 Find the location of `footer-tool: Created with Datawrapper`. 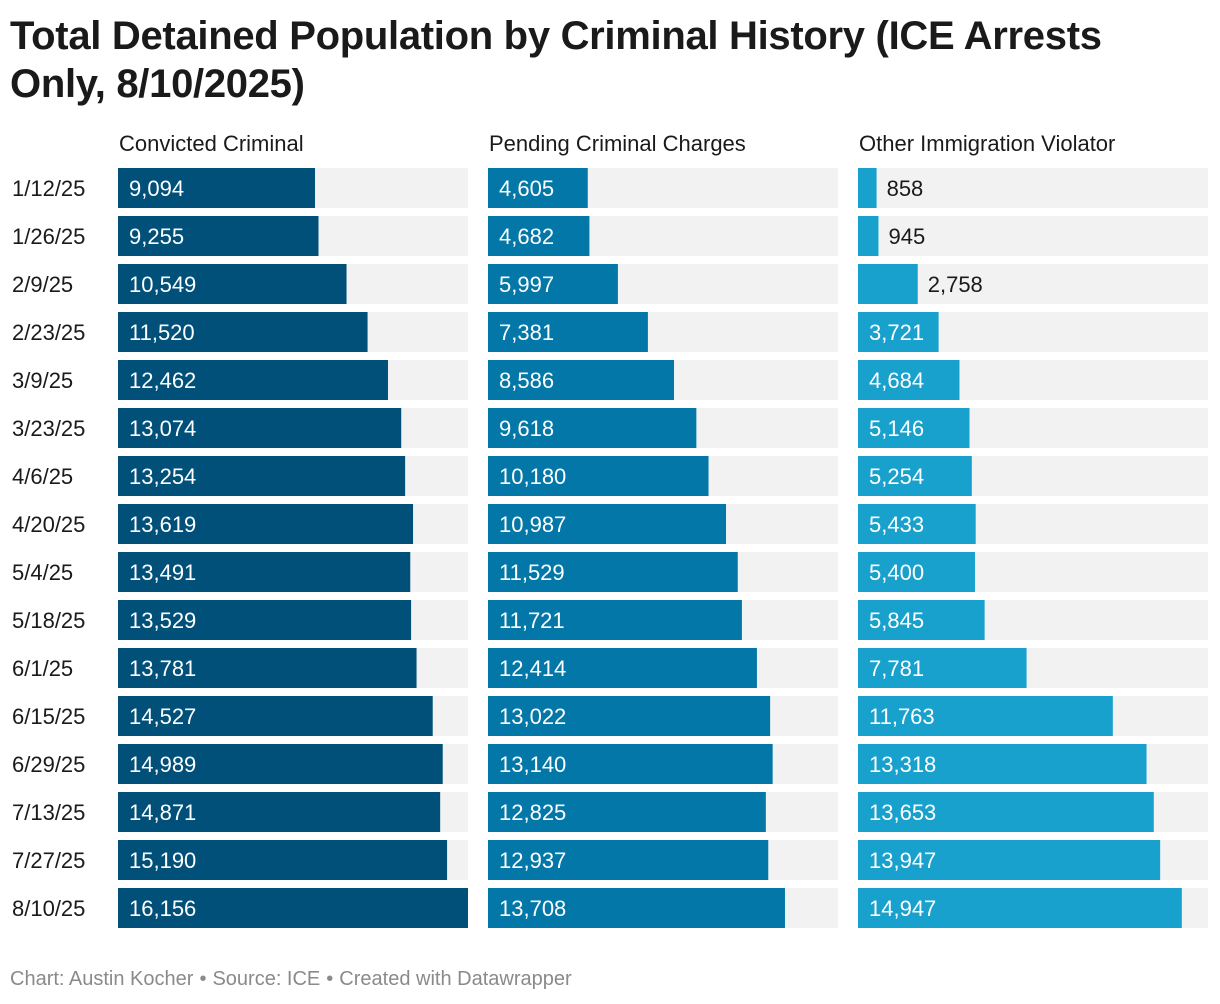

footer-tool: Created with Datawrapper is located at coordinates (455, 979).